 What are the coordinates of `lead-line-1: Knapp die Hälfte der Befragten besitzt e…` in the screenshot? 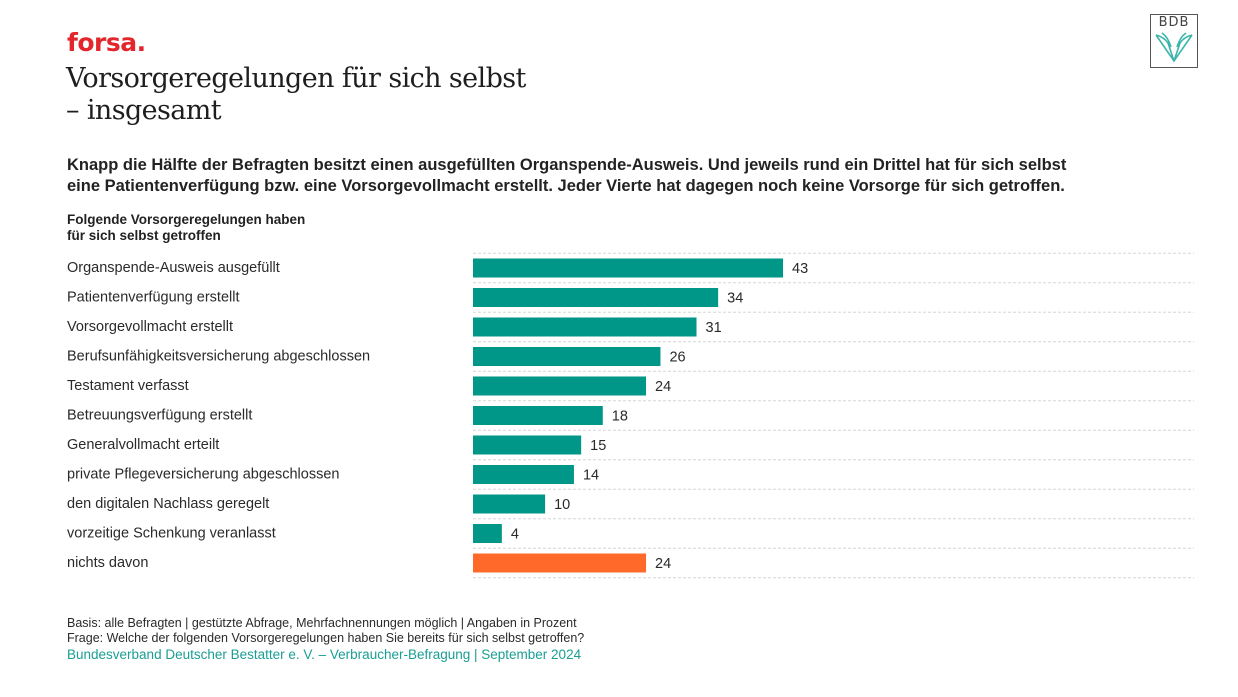 It's located at (567, 165).